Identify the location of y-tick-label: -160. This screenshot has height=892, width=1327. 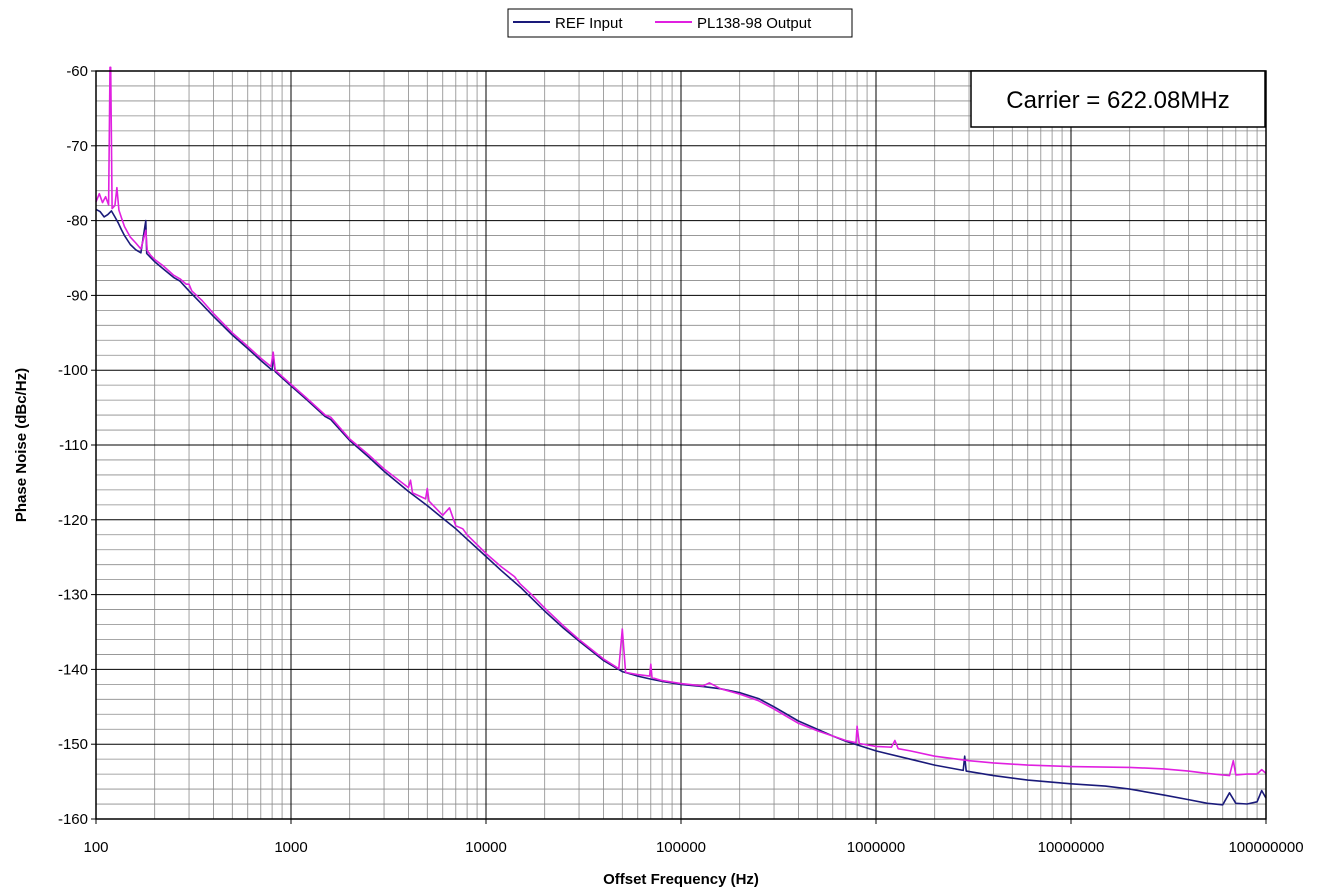
(73, 819).